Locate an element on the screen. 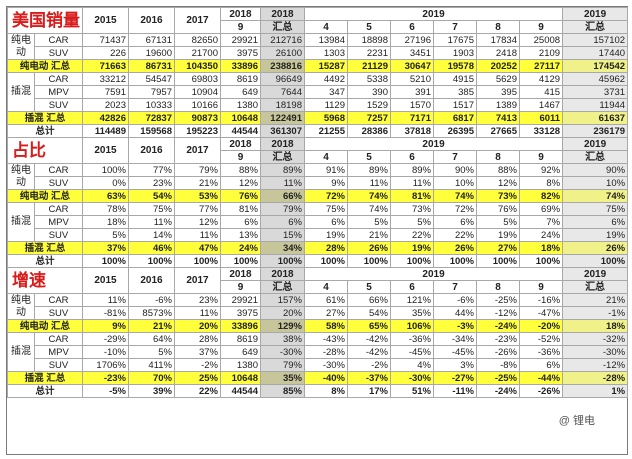  data-cell: 5629 is located at coordinates (498, 79).